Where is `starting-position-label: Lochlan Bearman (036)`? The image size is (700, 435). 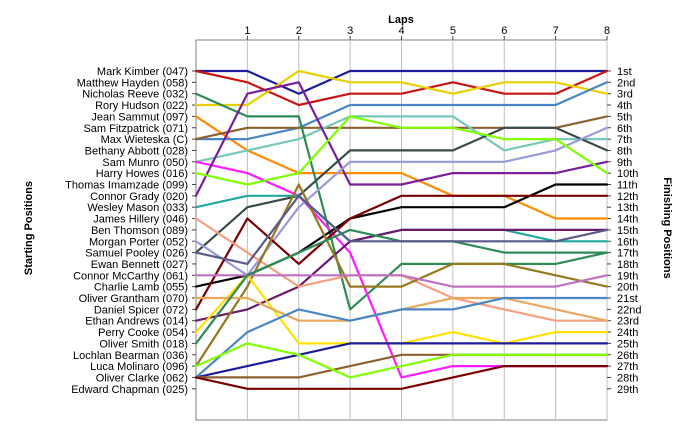 starting-position-label: Lochlan Bearman (036) is located at coordinates (130, 356).